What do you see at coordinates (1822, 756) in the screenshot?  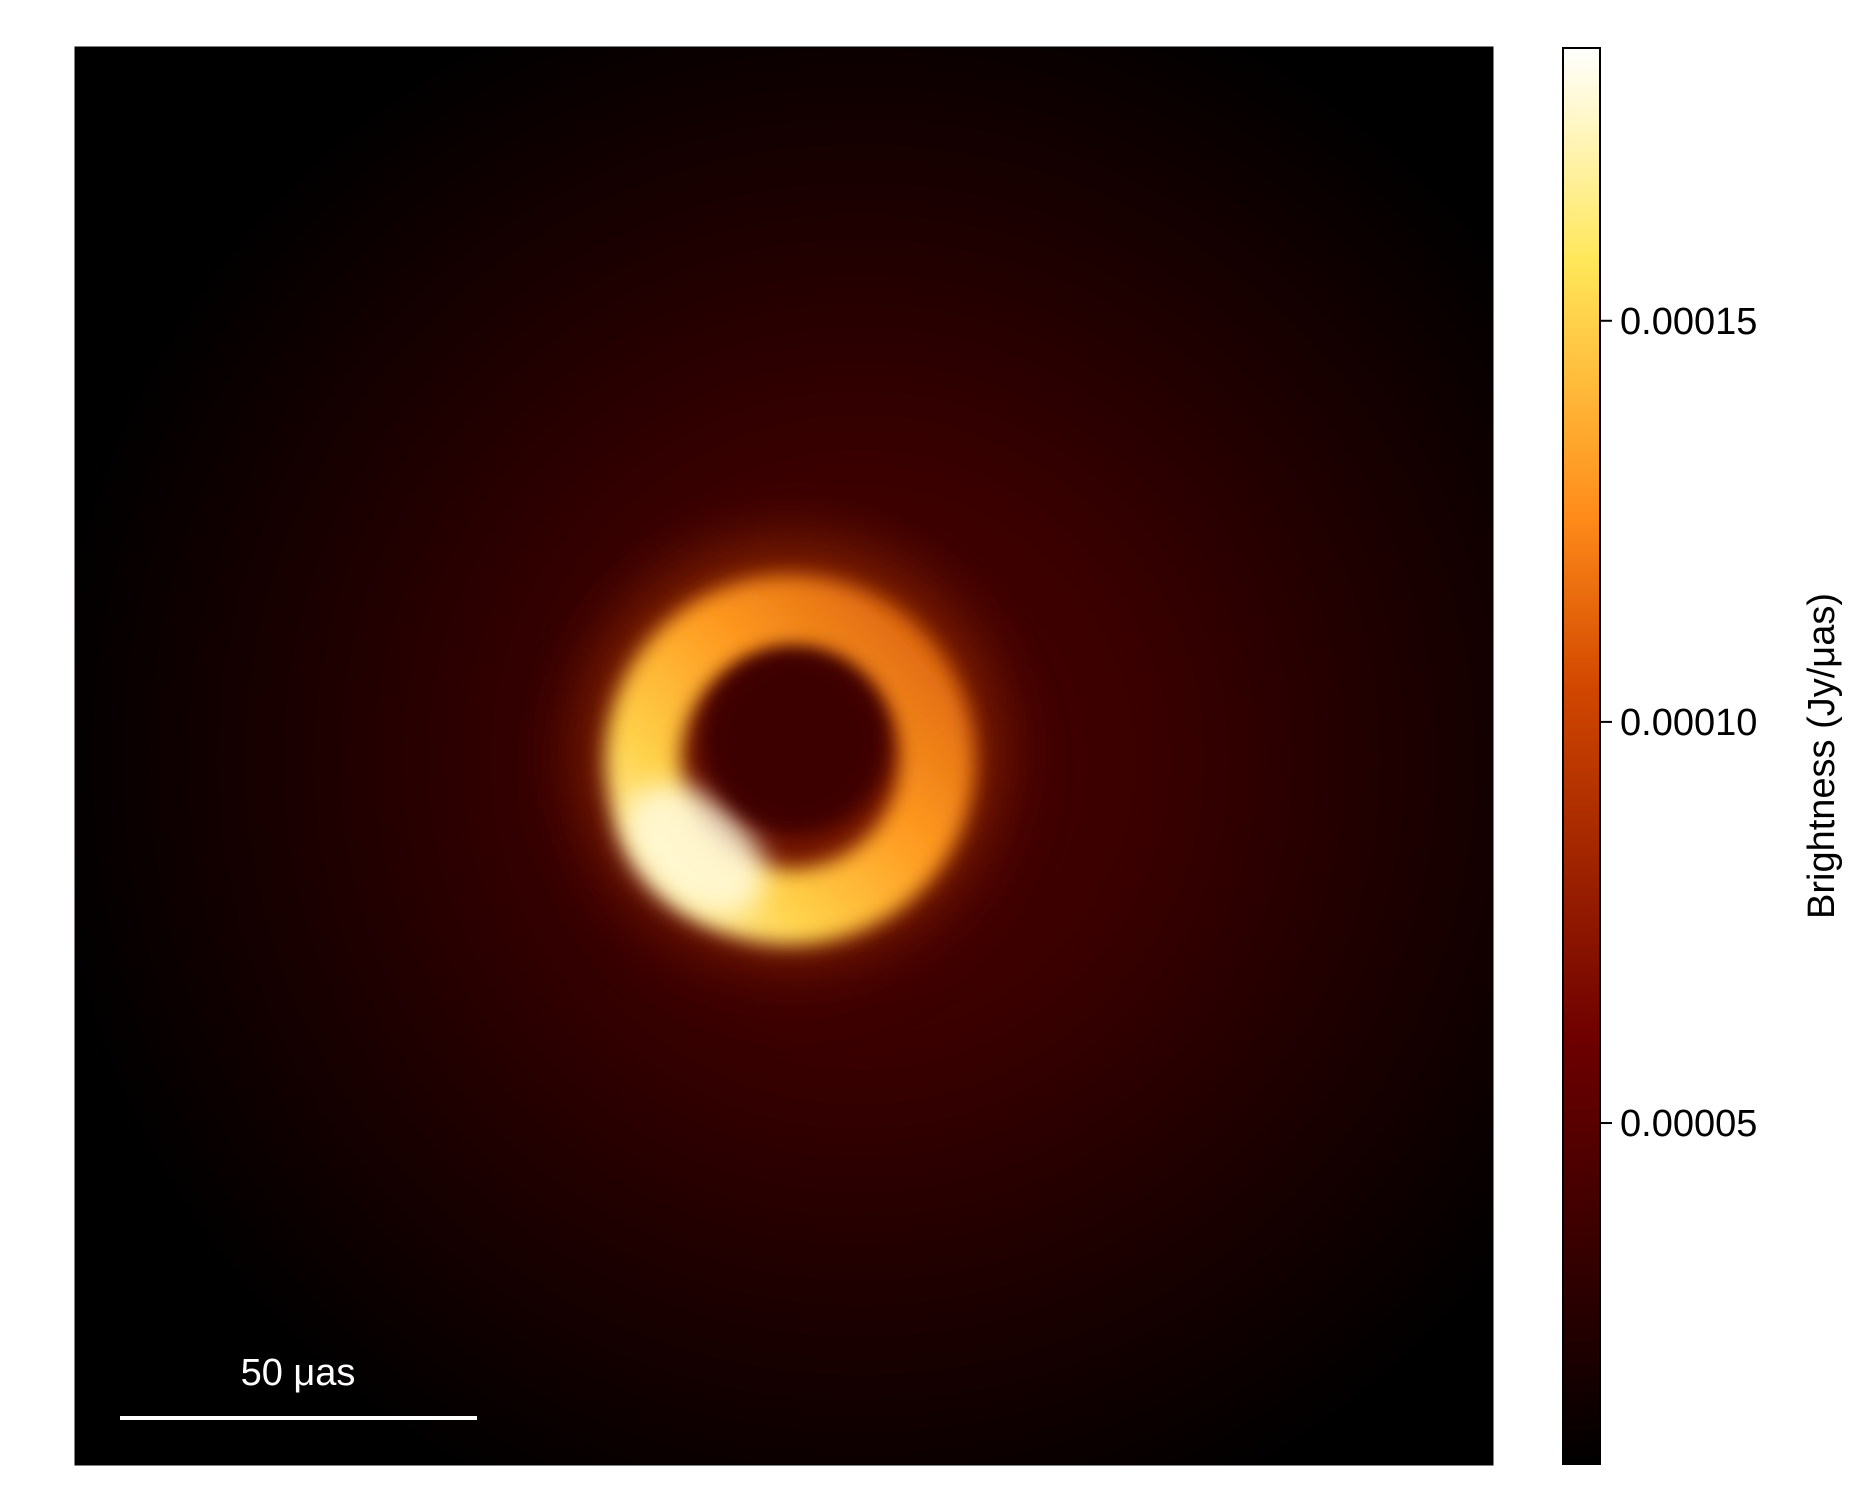 I see `colorbar-label: Brightness (Jy/μas)` at bounding box center [1822, 756].